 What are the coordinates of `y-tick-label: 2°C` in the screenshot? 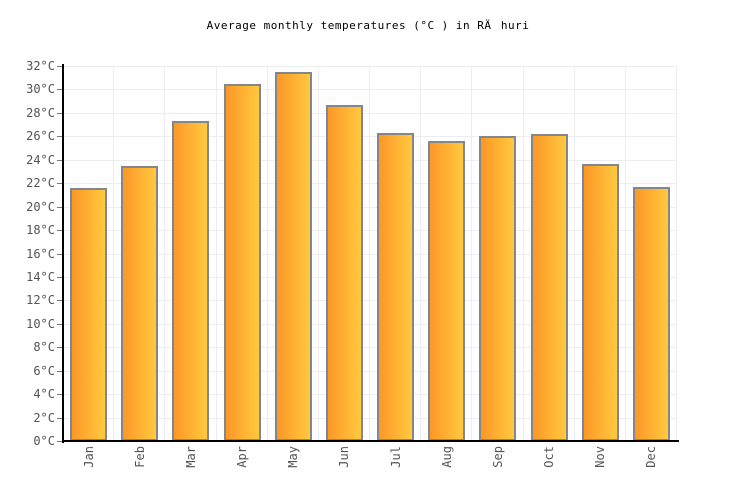 It's located at (44, 417).